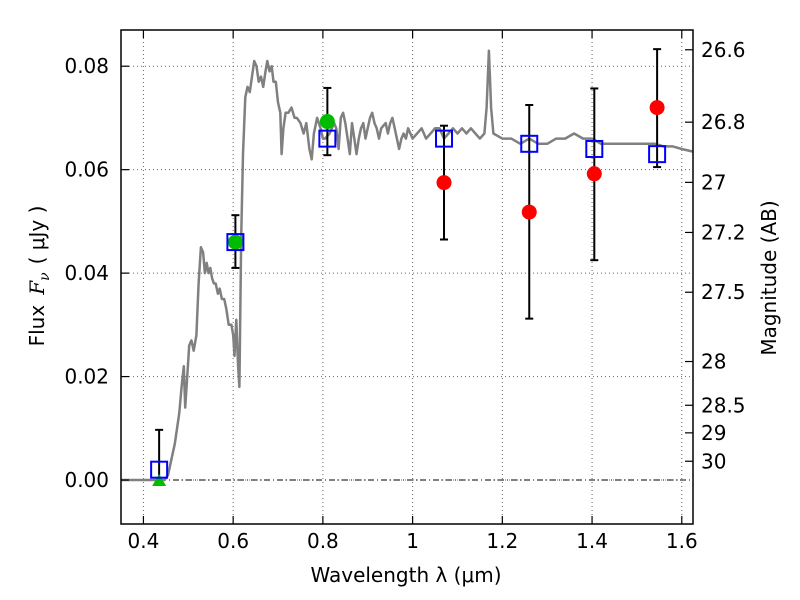 The height and width of the screenshot is (600, 800). What do you see at coordinates (323, 541) in the screenshot?
I see `x-tick-label: 0.8` at bounding box center [323, 541].